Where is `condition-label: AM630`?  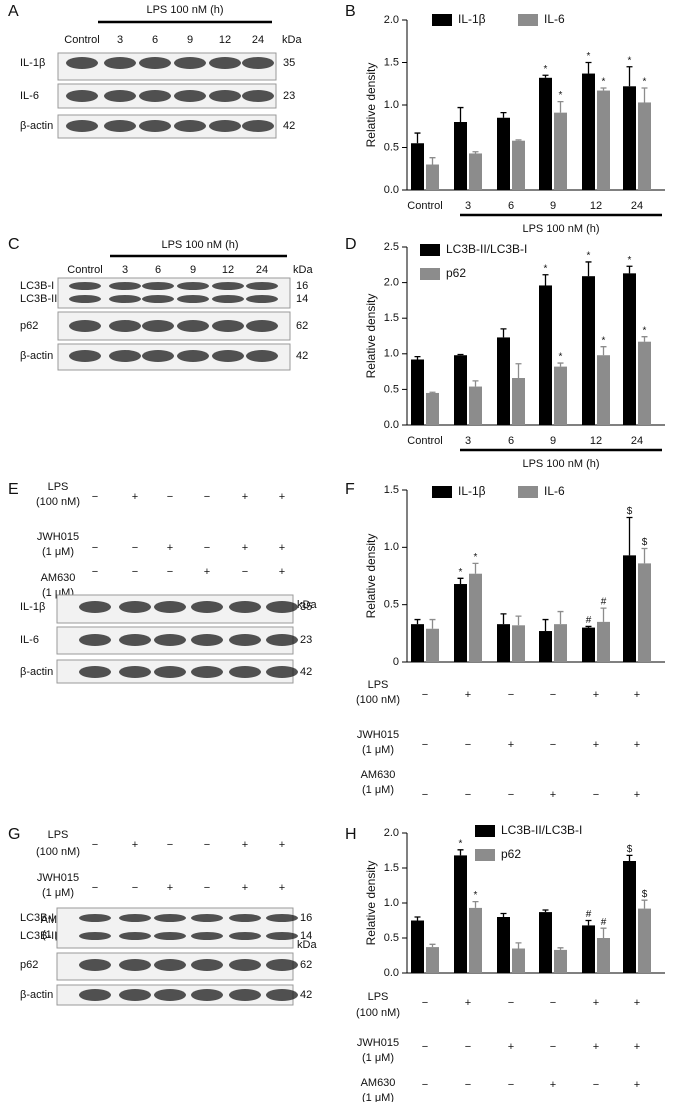 condition-label: AM630 is located at coordinates (378, 775).